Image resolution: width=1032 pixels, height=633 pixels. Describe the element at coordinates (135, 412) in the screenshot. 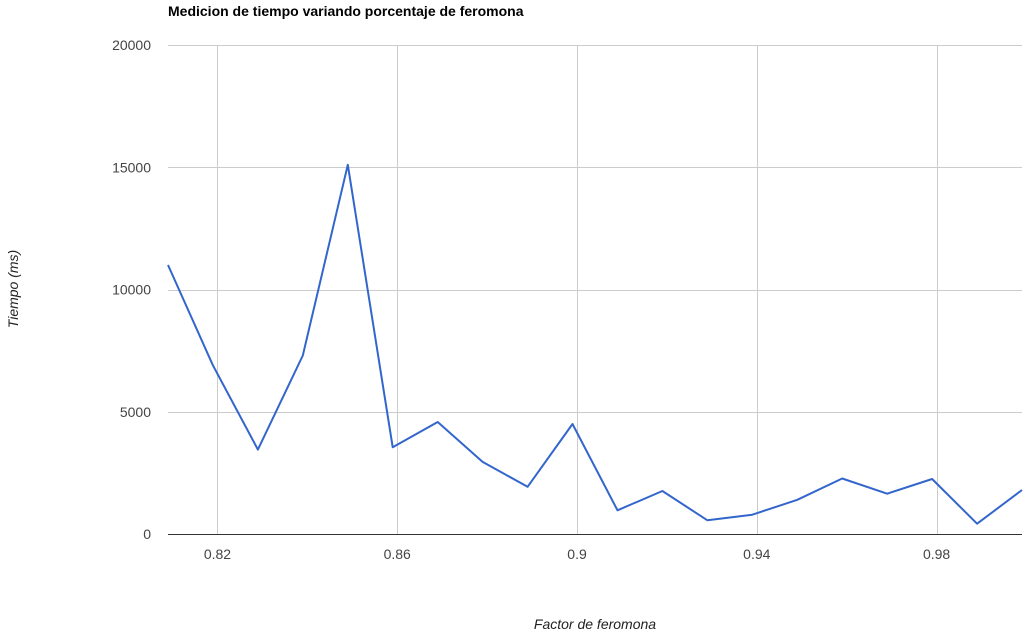

I see `y-tick-label: 5000` at that location.